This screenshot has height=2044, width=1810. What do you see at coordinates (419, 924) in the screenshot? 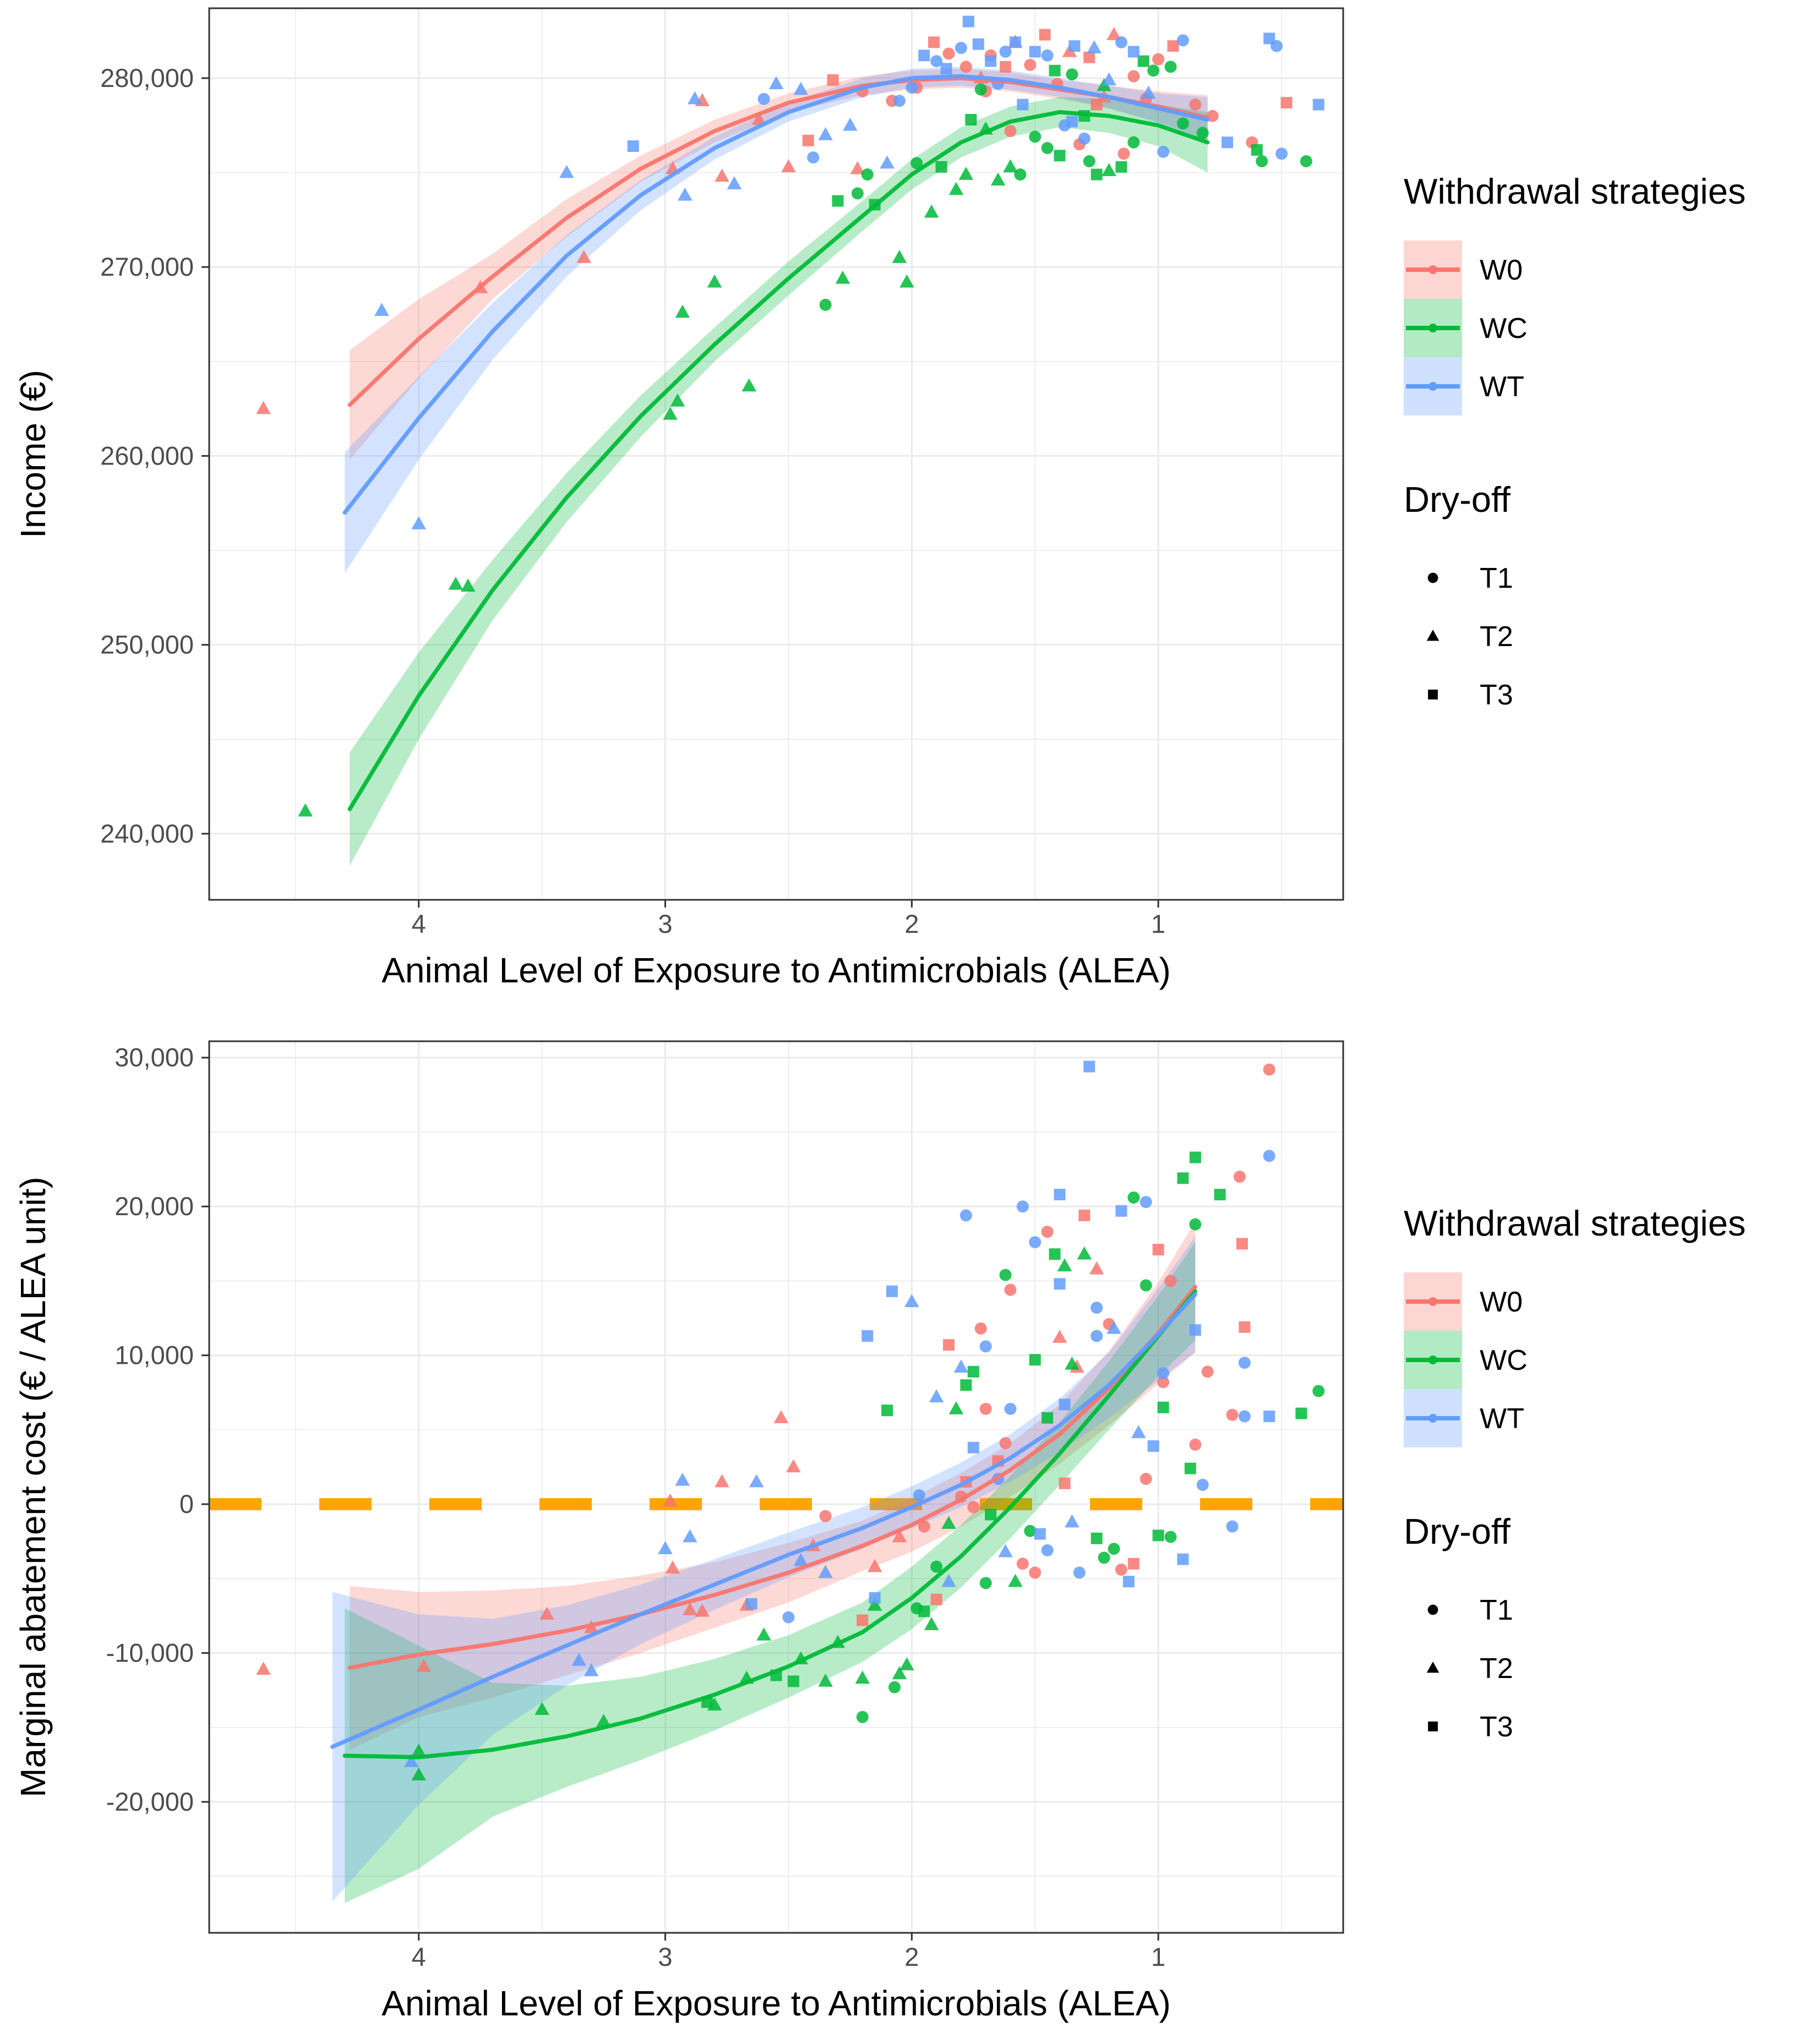
I see `x-tick-label: 4` at bounding box center [419, 924].